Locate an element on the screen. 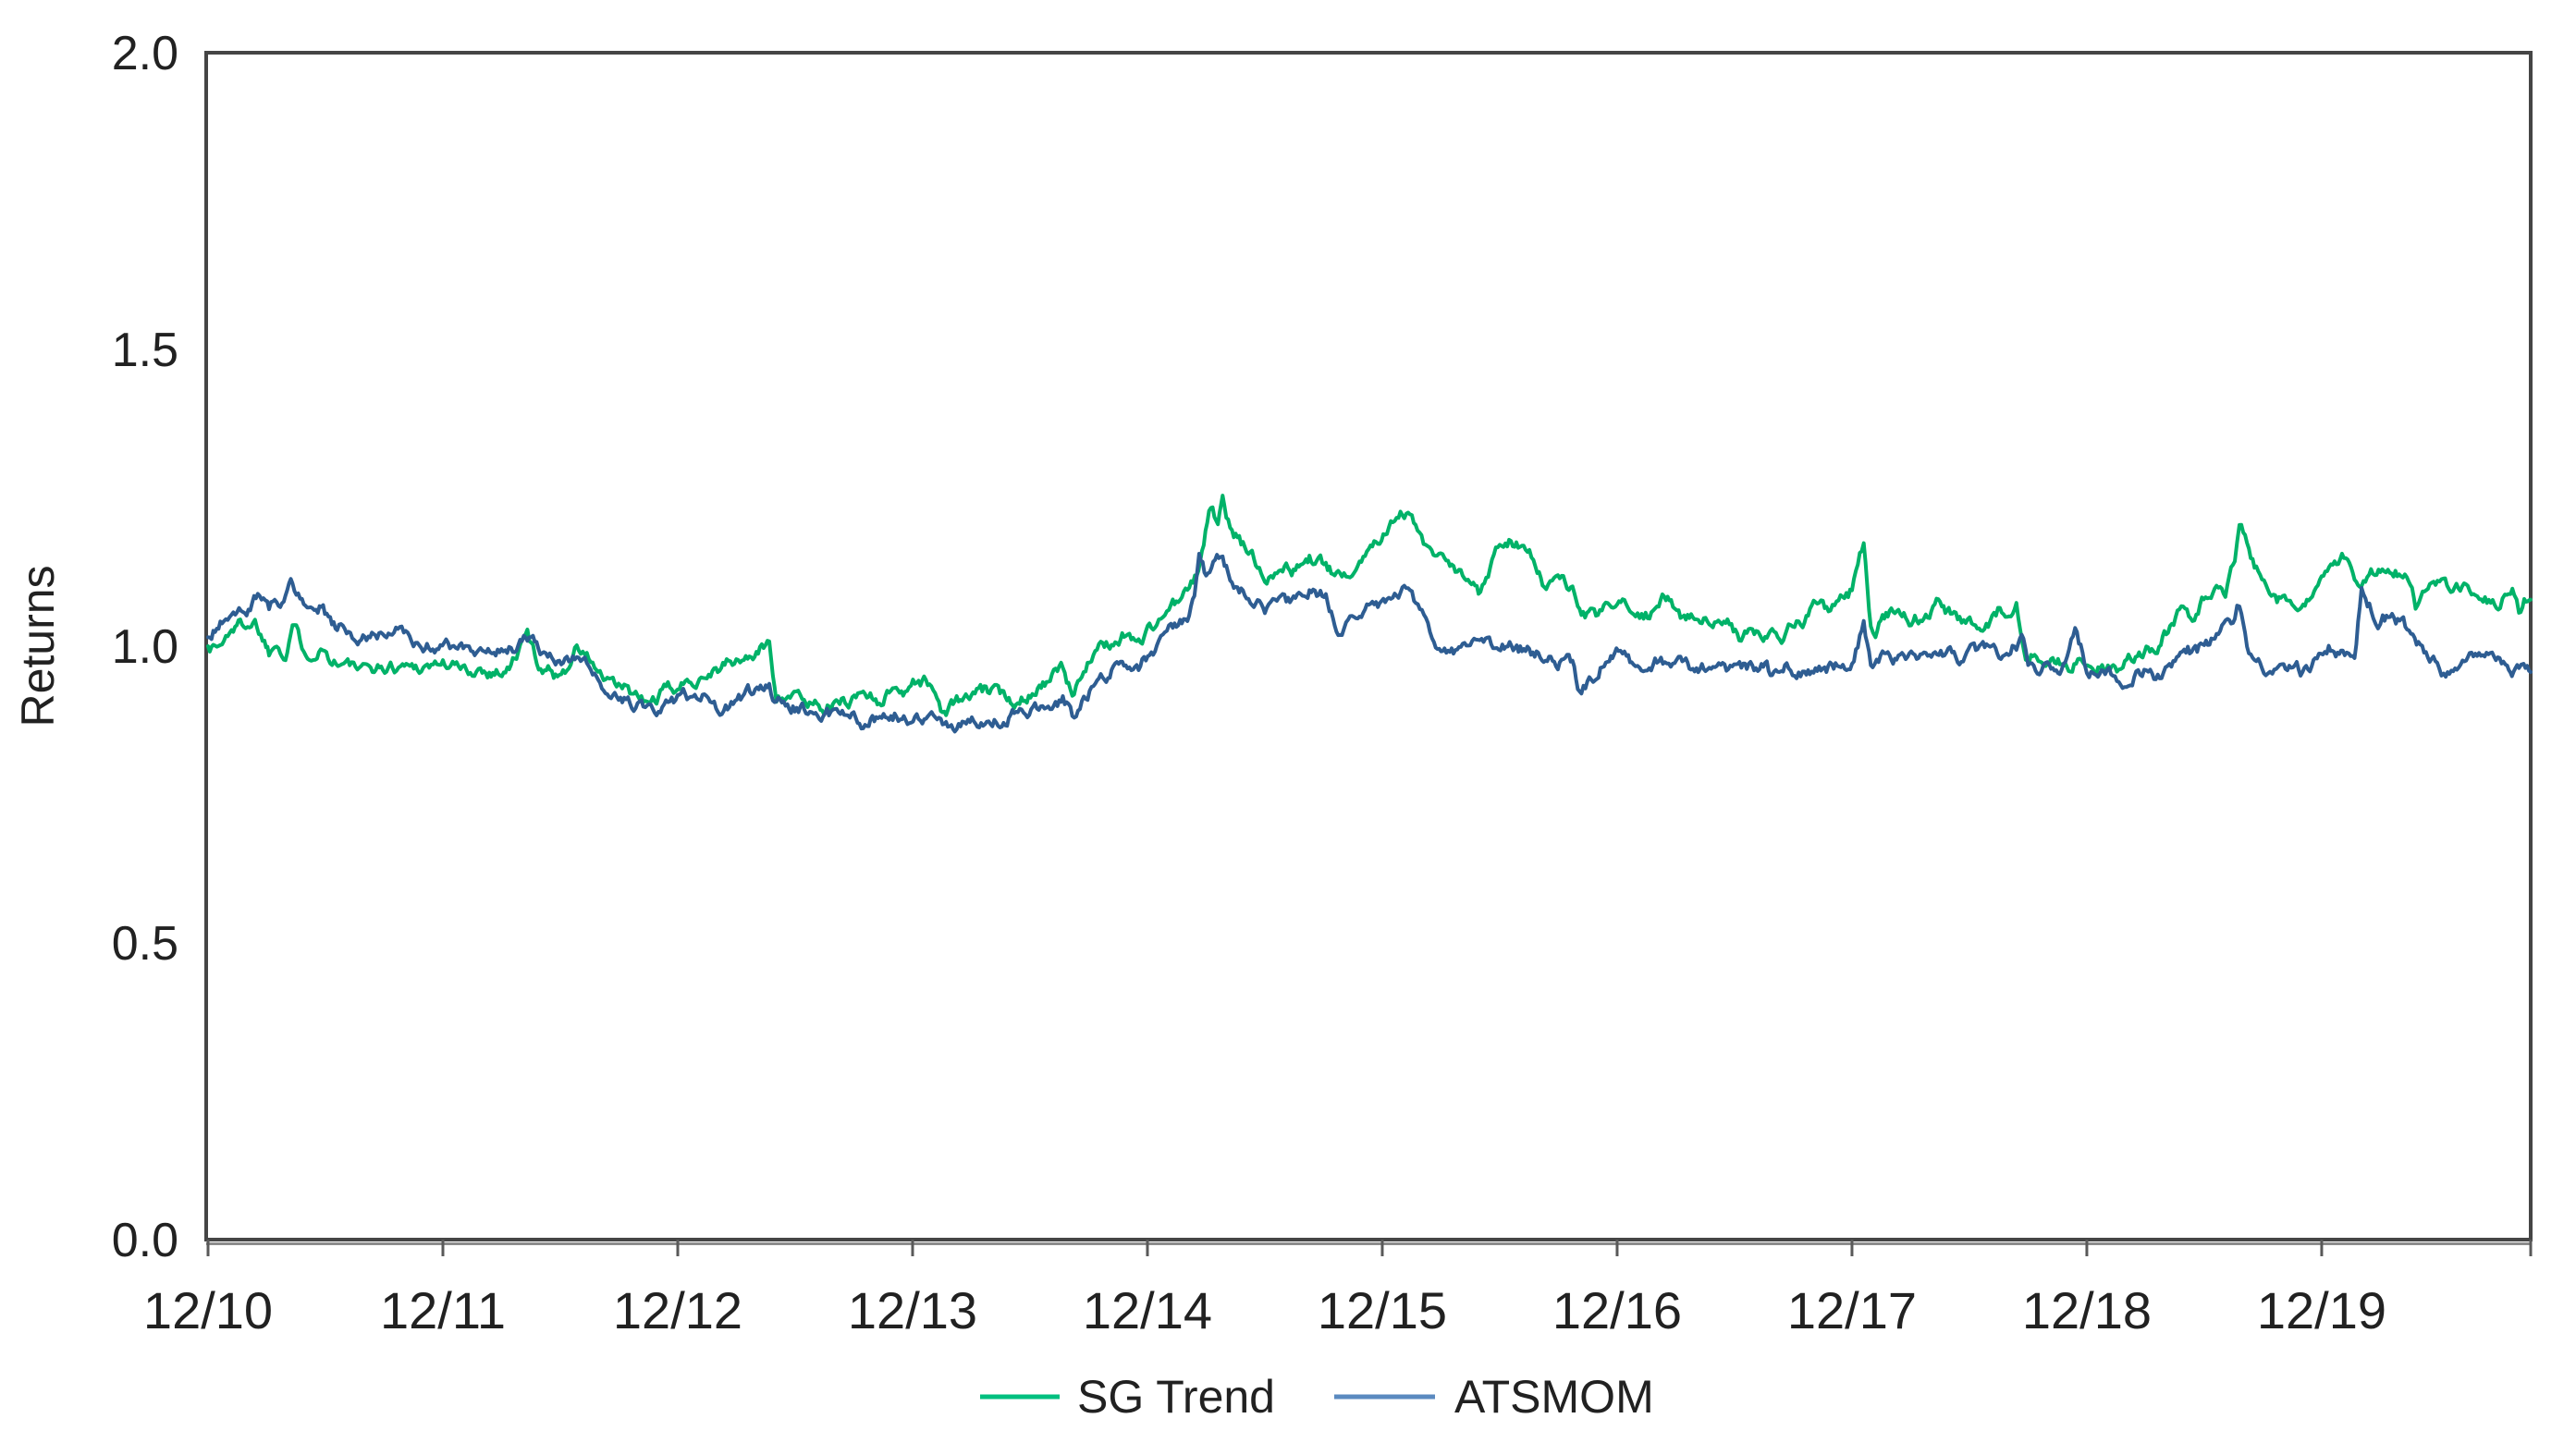 This screenshot has height=1455, width=2576. y-tick-labels: 0.0 0.5 1.0 1.5 2.0 is located at coordinates (145, 647).